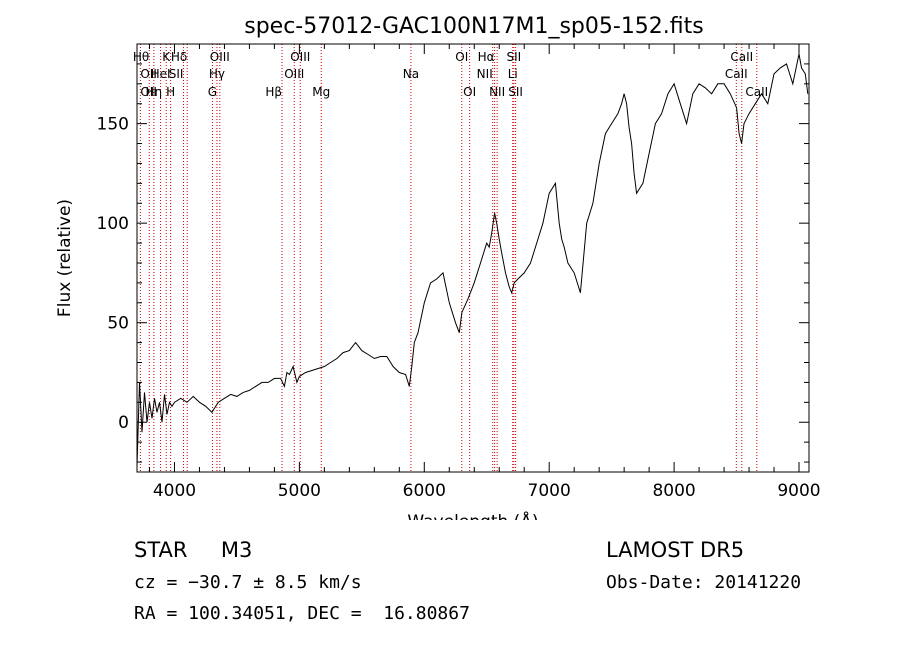 The height and width of the screenshot is (649, 900). I want to click on object-class: STAR M3, so click(193, 550).